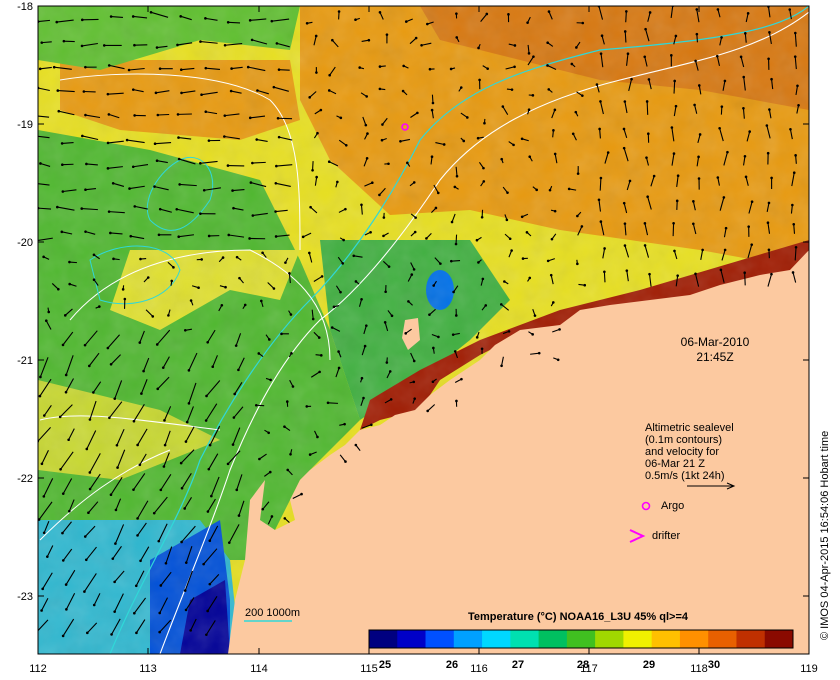  Describe the element at coordinates (578, 617) in the screenshot. I see `colorbar-title: Temperature (°C) NOAA16_L3U 45% ql>=4` at that location.